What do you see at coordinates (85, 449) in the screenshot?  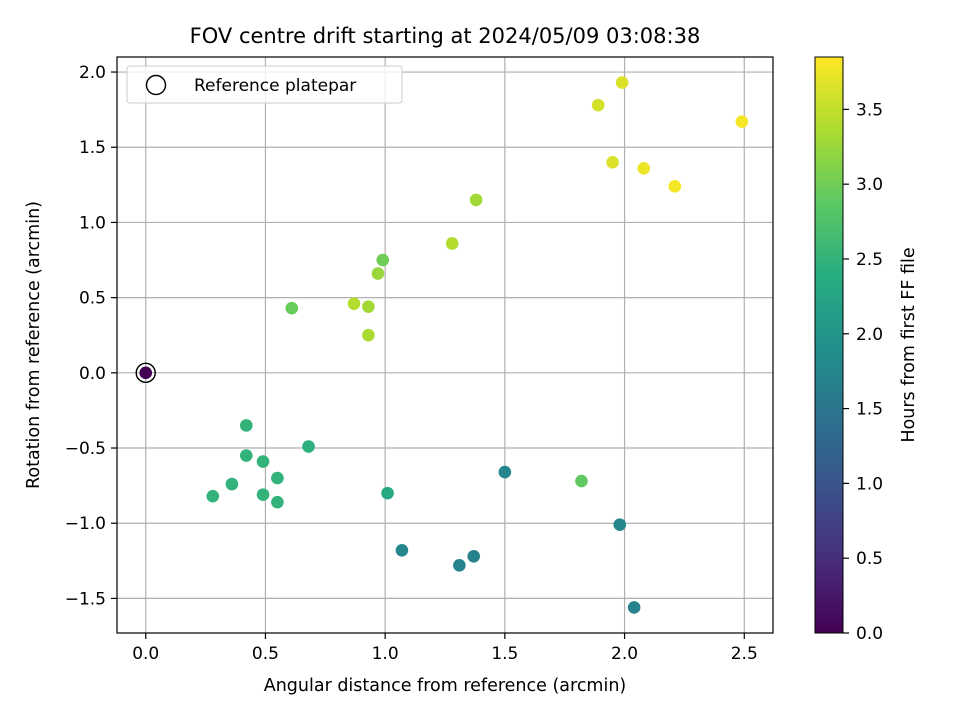 I see `y-tick-label: −0.5` at bounding box center [85, 449].